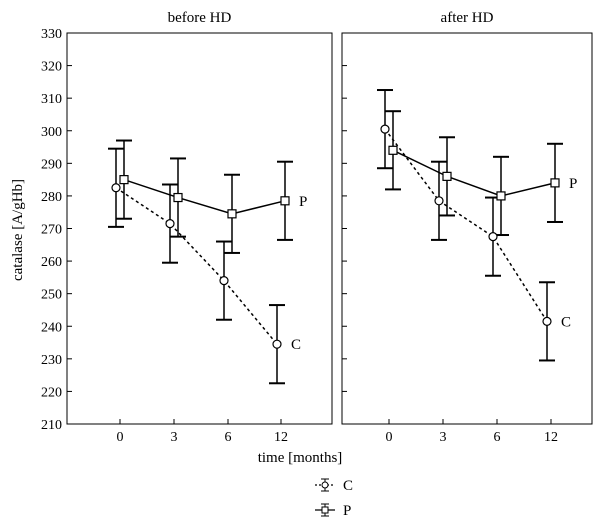  What do you see at coordinates (51, 230) in the screenshot?
I see `y-tick-label: 270` at bounding box center [51, 230].